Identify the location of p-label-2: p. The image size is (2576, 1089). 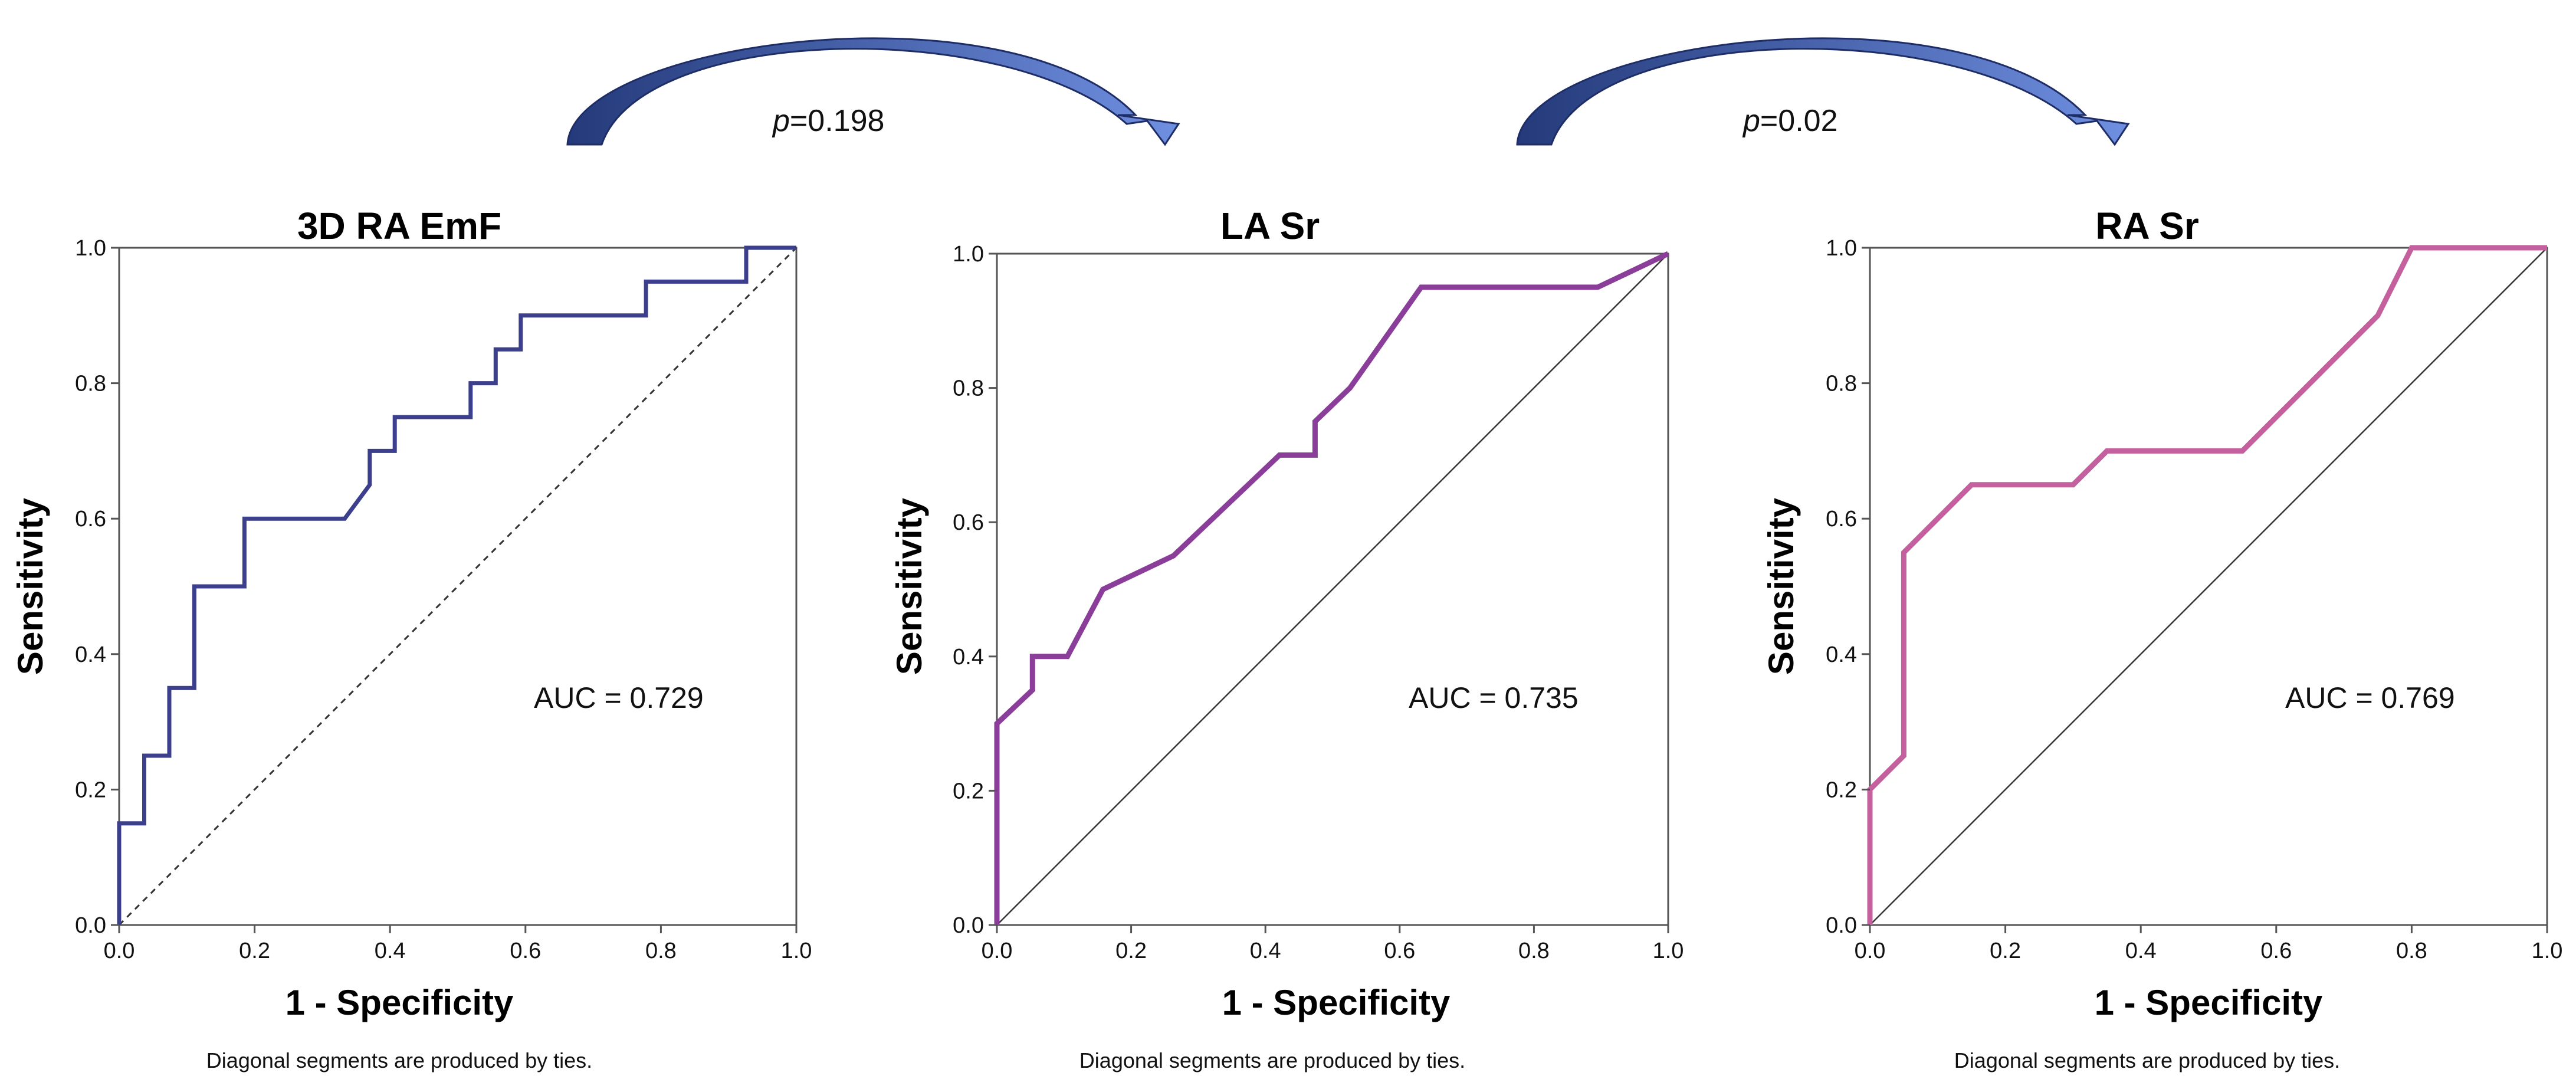
(1751, 121).